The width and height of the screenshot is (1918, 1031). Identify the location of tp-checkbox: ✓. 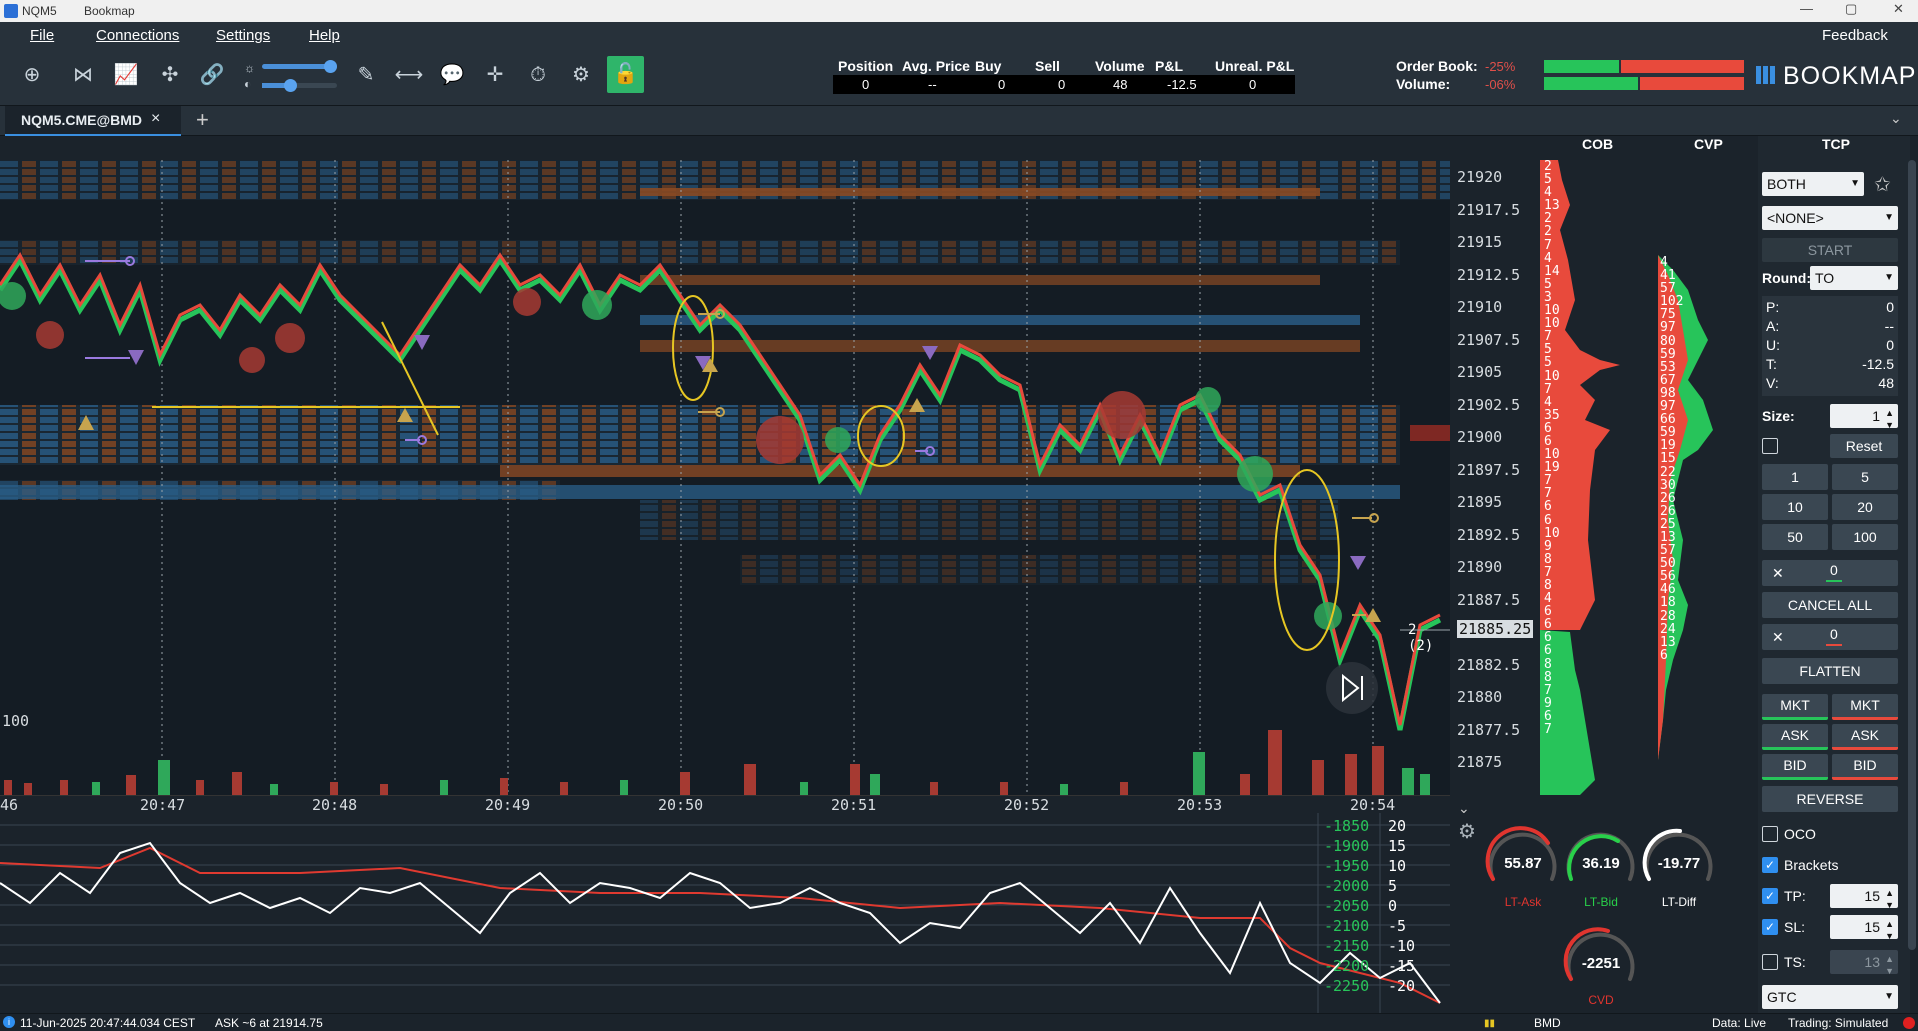
(1770, 896).